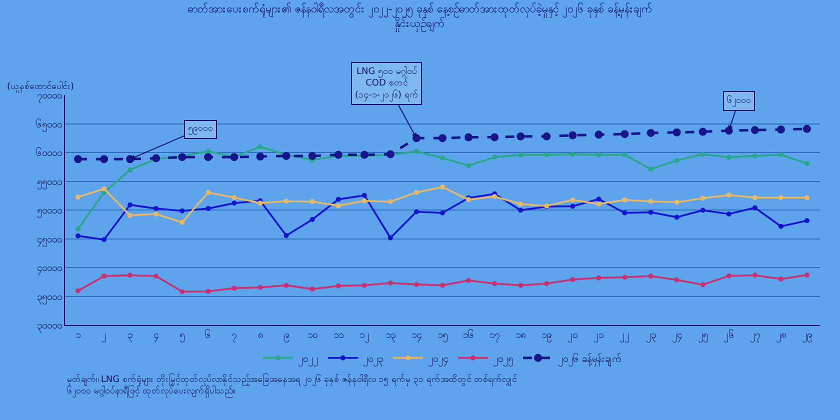 This screenshot has width=840, height=420. What do you see at coordinates (78, 335) in the screenshot?
I see `x-tick-label: ၁` at bounding box center [78, 335].